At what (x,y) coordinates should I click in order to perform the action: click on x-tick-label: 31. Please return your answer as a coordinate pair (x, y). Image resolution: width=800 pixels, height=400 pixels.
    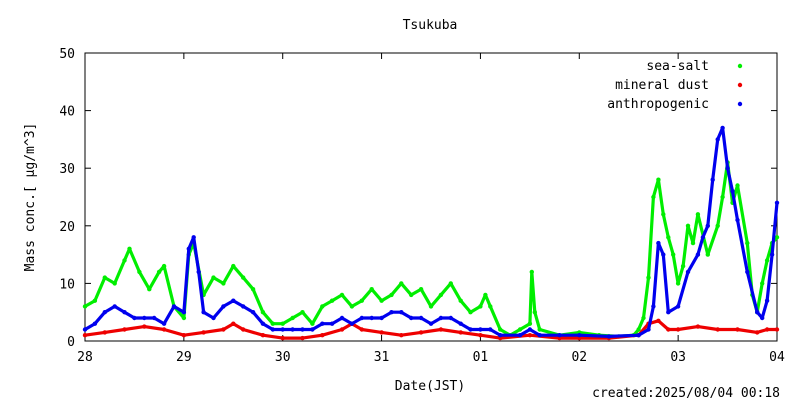
    Looking at the image, I should click on (382, 357).